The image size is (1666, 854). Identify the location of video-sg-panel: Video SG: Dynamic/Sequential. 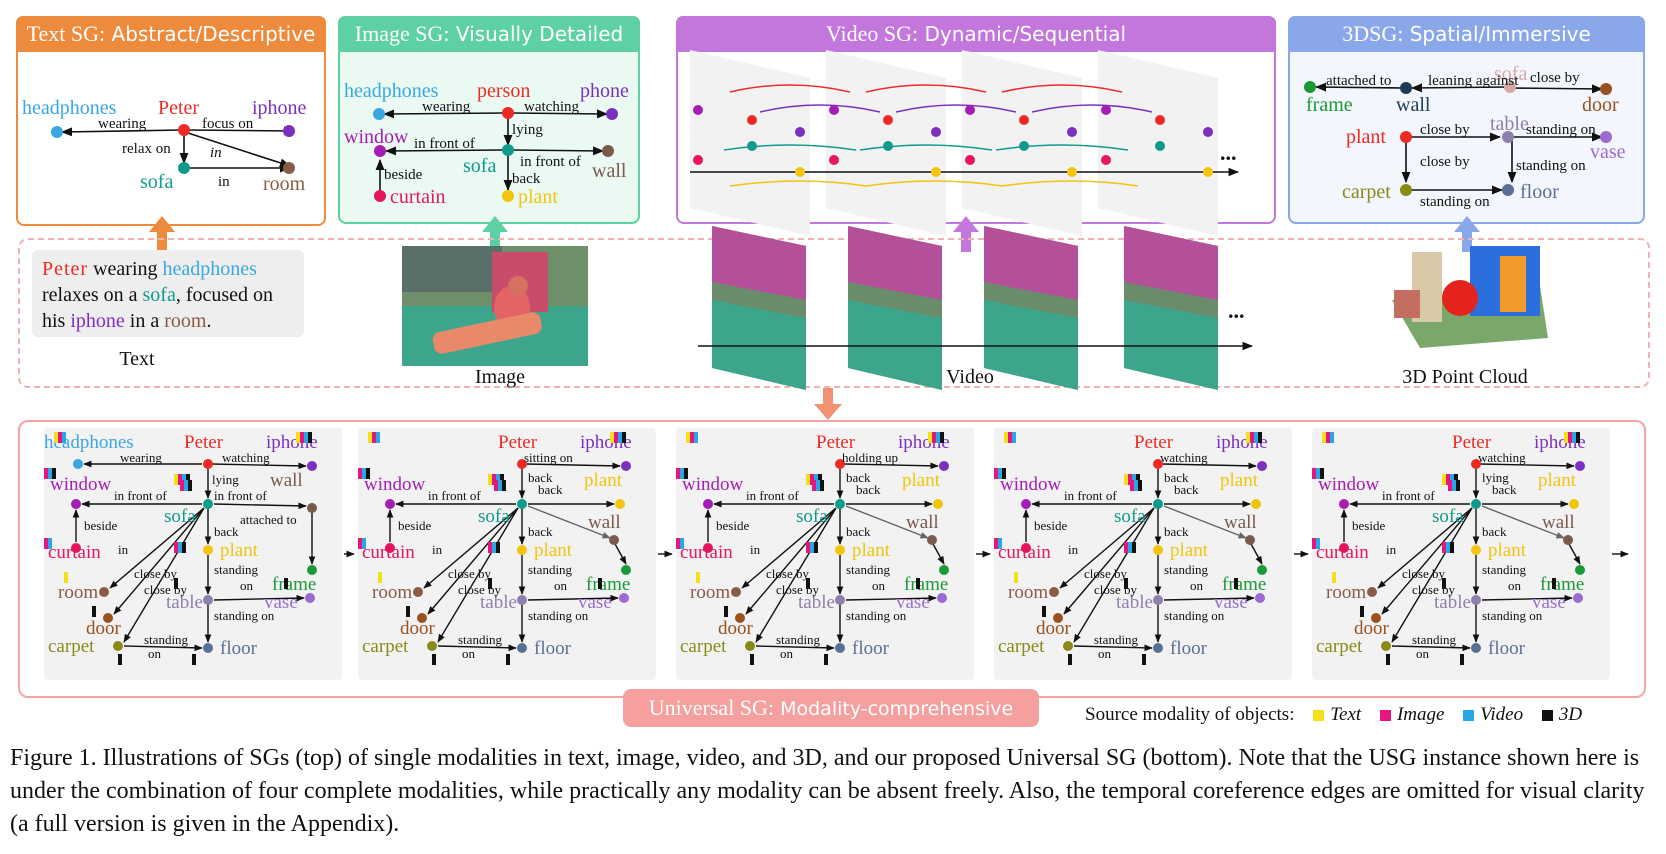
(976, 120).